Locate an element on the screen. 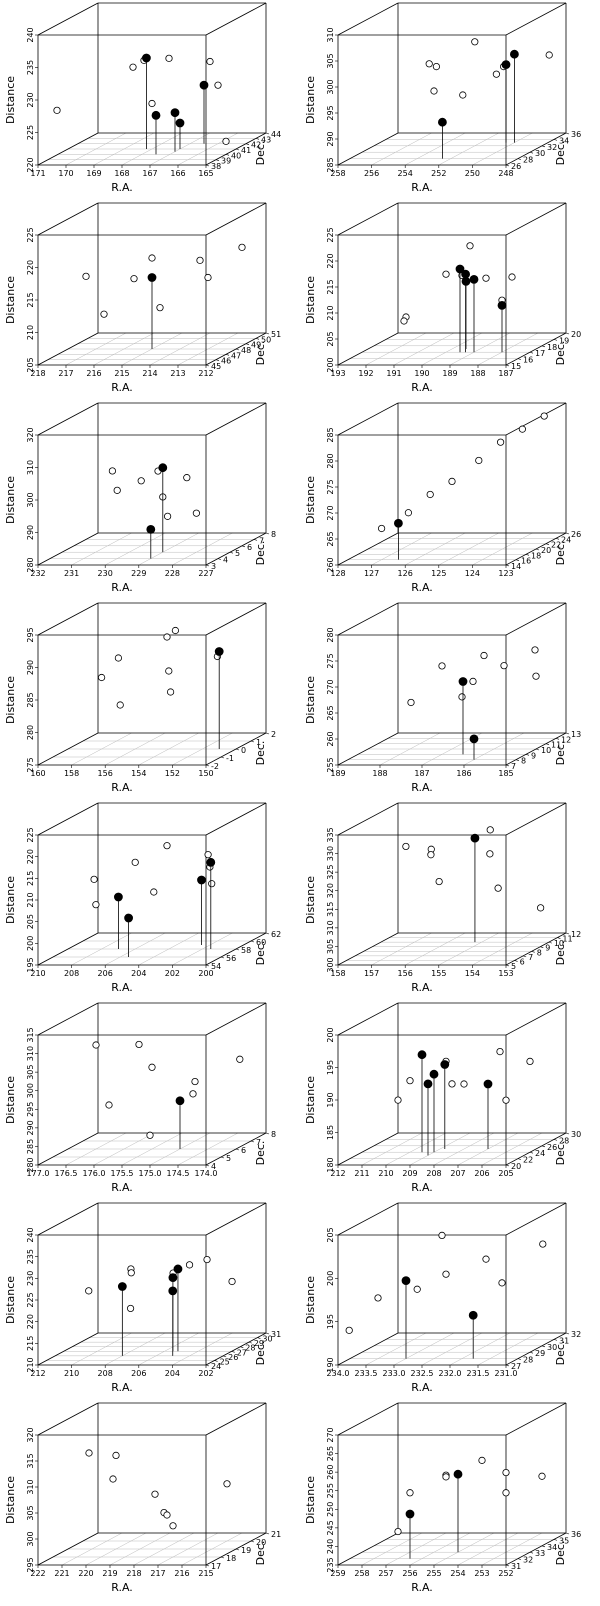 This screenshot has height=1606, width=600. x-tick-label: 156 is located at coordinates (405, 973).